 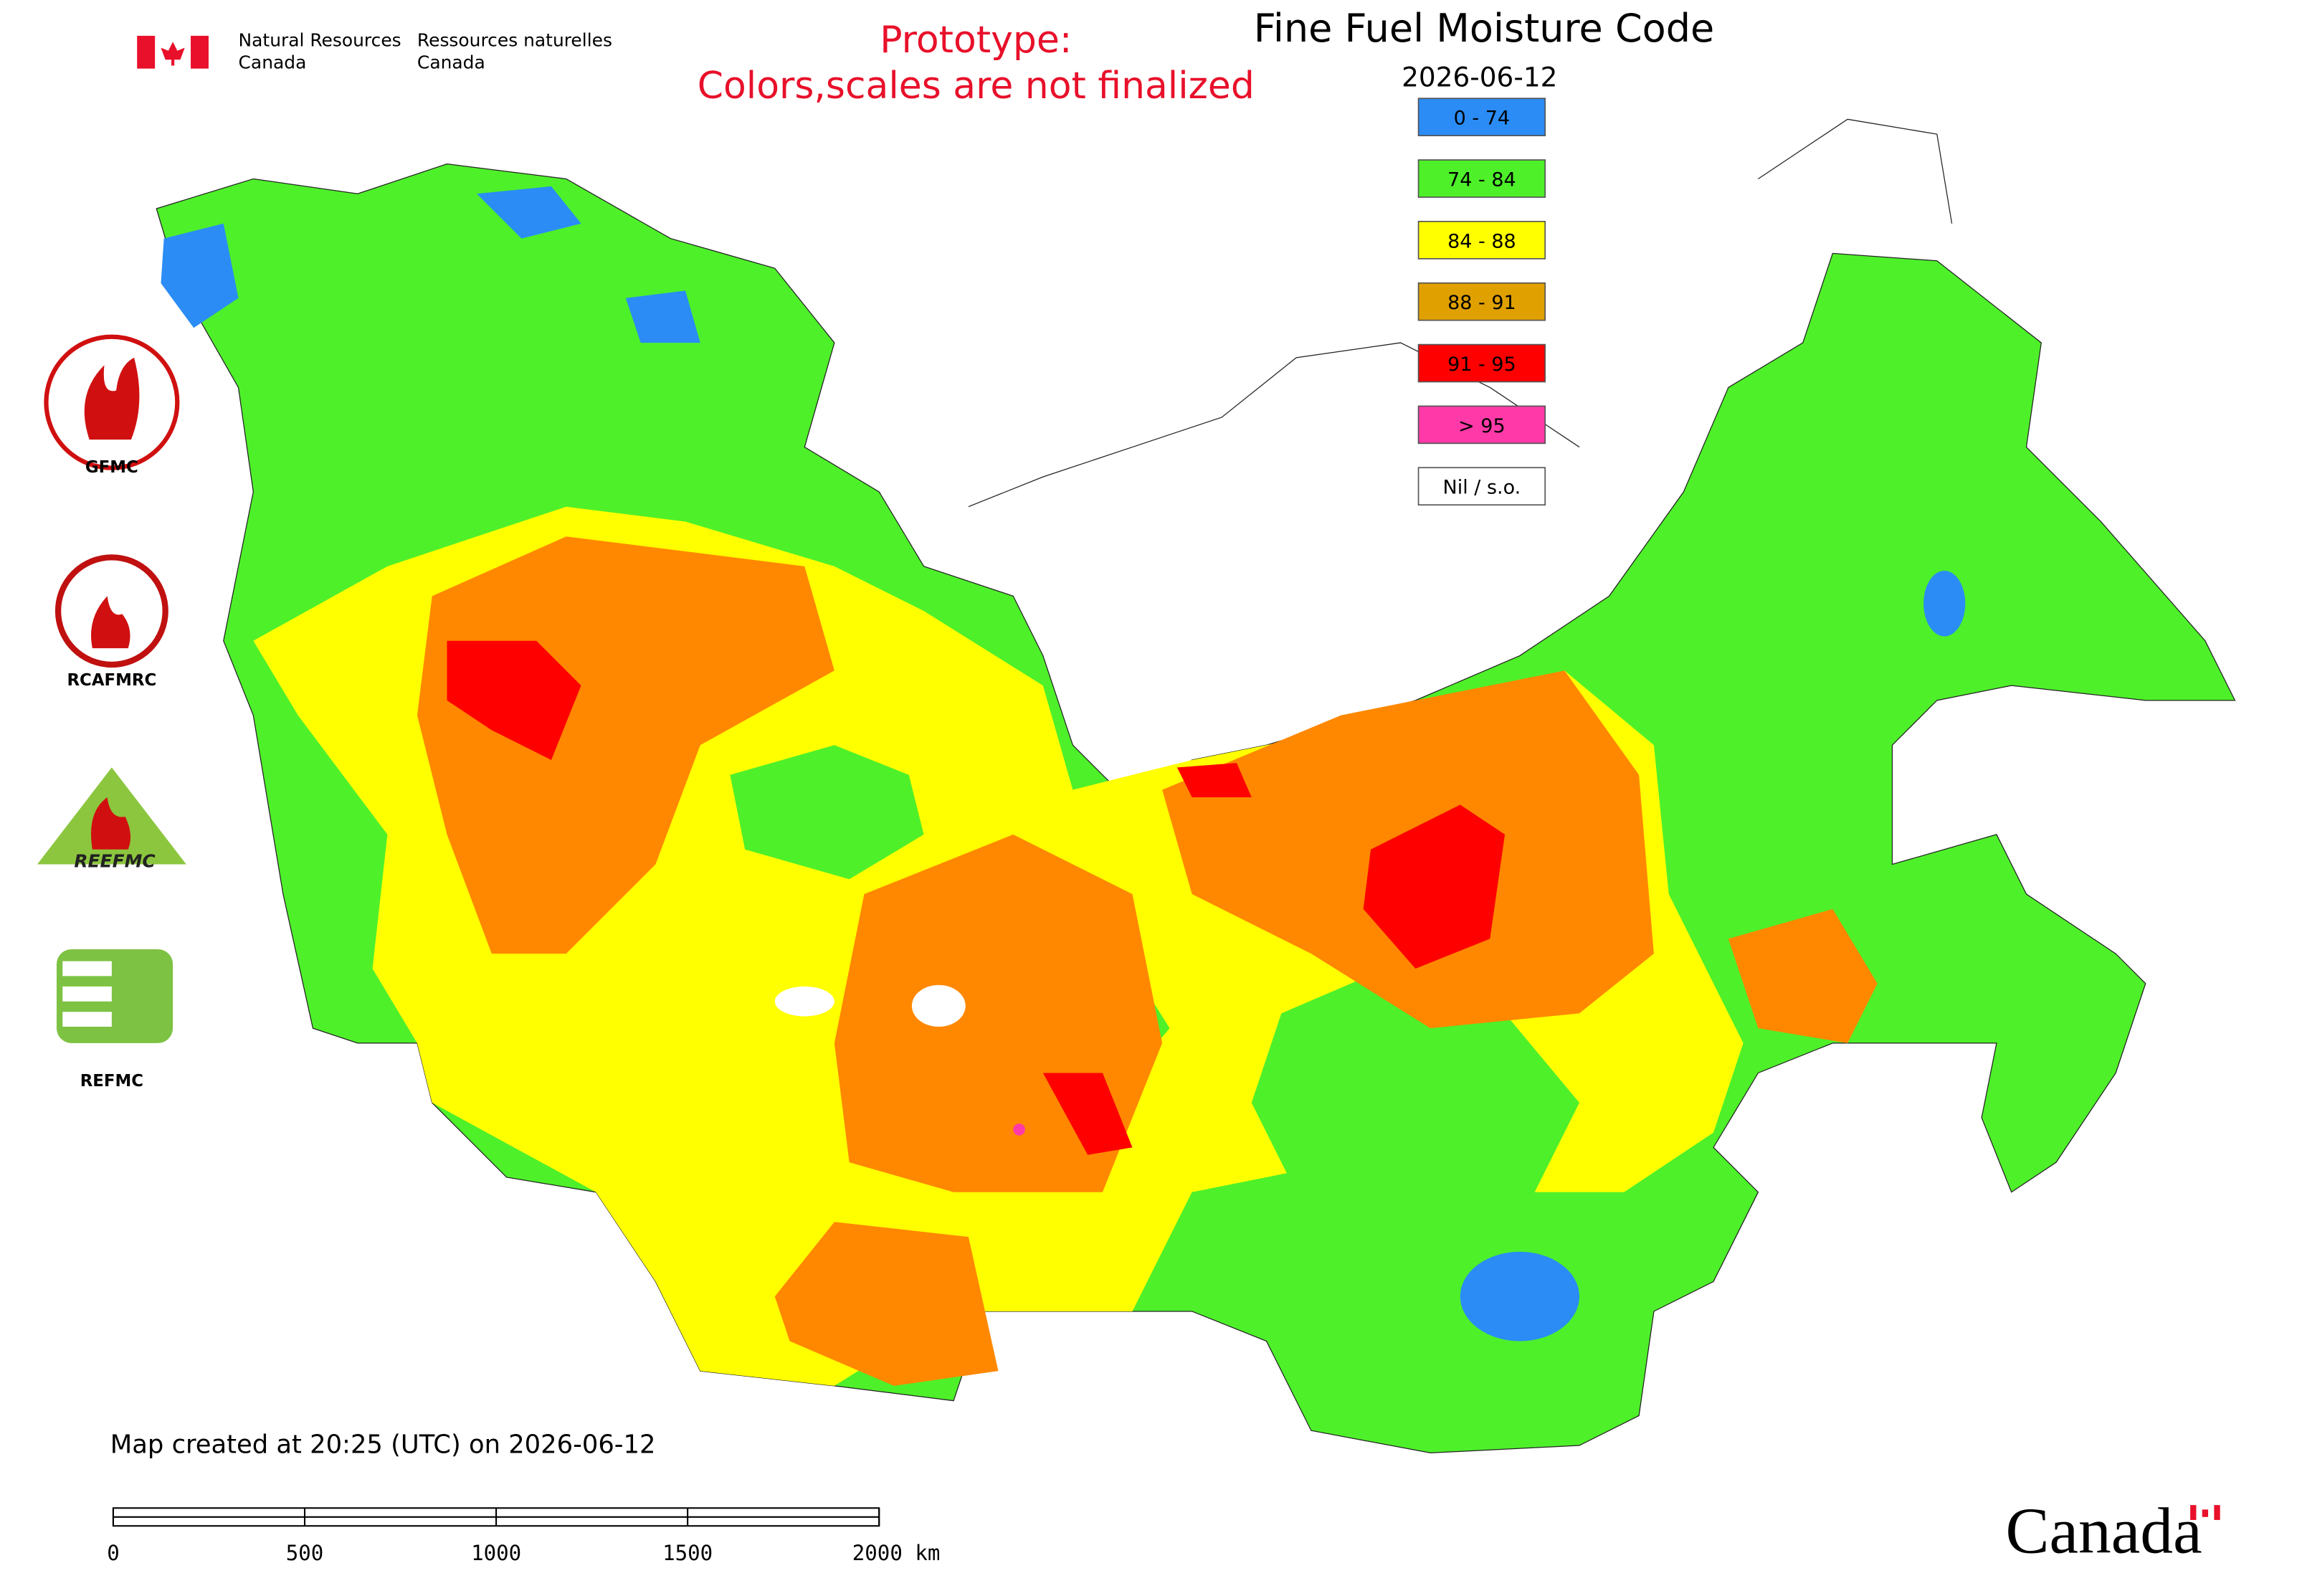 What do you see at coordinates (113, 1553) in the screenshot?
I see `scale-label: 0` at bounding box center [113, 1553].